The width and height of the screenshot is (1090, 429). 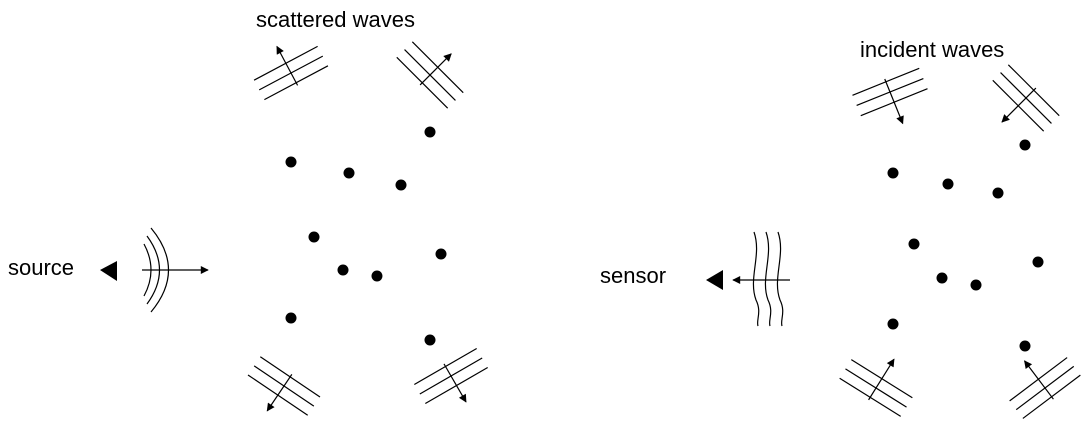 I want to click on incident-wave-lower-right, so click(x=1045, y=388).